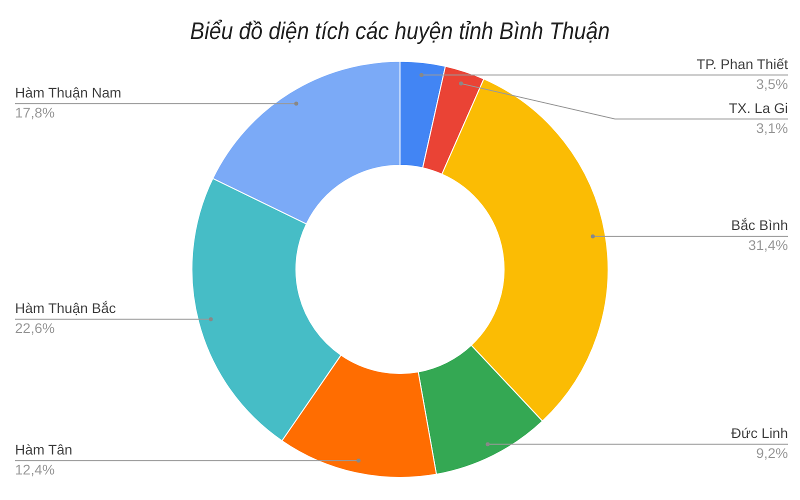  What do you see at coordinates (400, 30) in the screenshot?
I see `chart-title: Biểu đồ diện tích các huyện tỉnh Bình Thuận` at bounding box center [400, 30].